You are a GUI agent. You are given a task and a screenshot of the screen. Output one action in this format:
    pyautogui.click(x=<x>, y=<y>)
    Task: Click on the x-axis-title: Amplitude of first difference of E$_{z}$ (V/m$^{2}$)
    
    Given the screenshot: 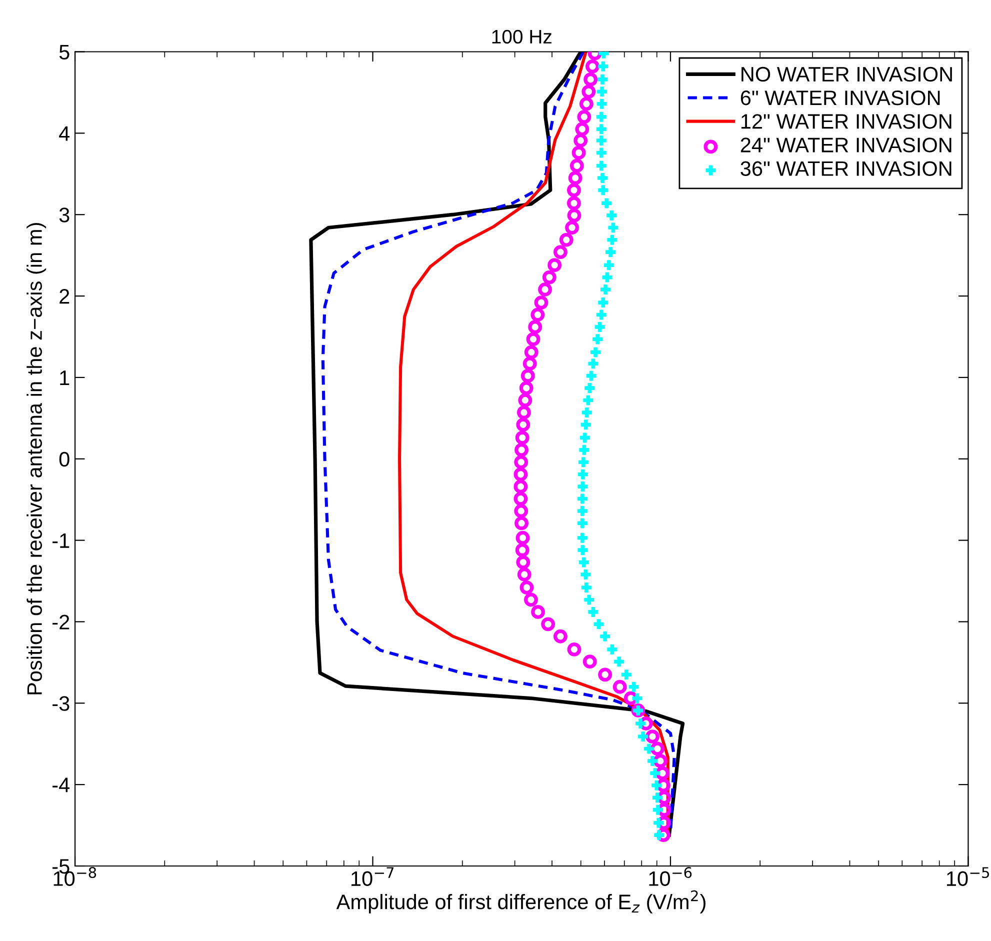 What is the action you would take?
    pyautogui.click(x=521, y=902)
    